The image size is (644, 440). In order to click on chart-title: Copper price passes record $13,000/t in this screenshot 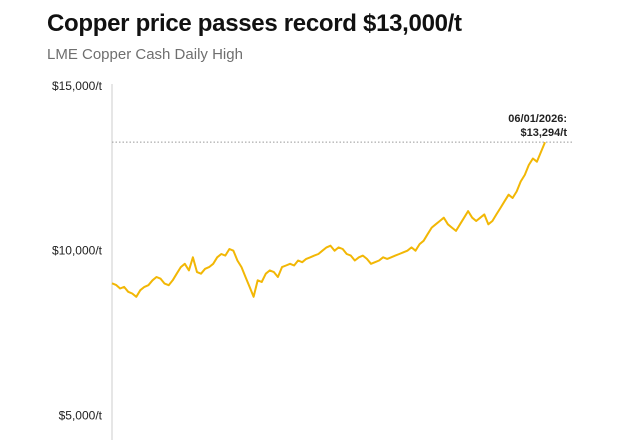, I will do `click(254, 23)`.